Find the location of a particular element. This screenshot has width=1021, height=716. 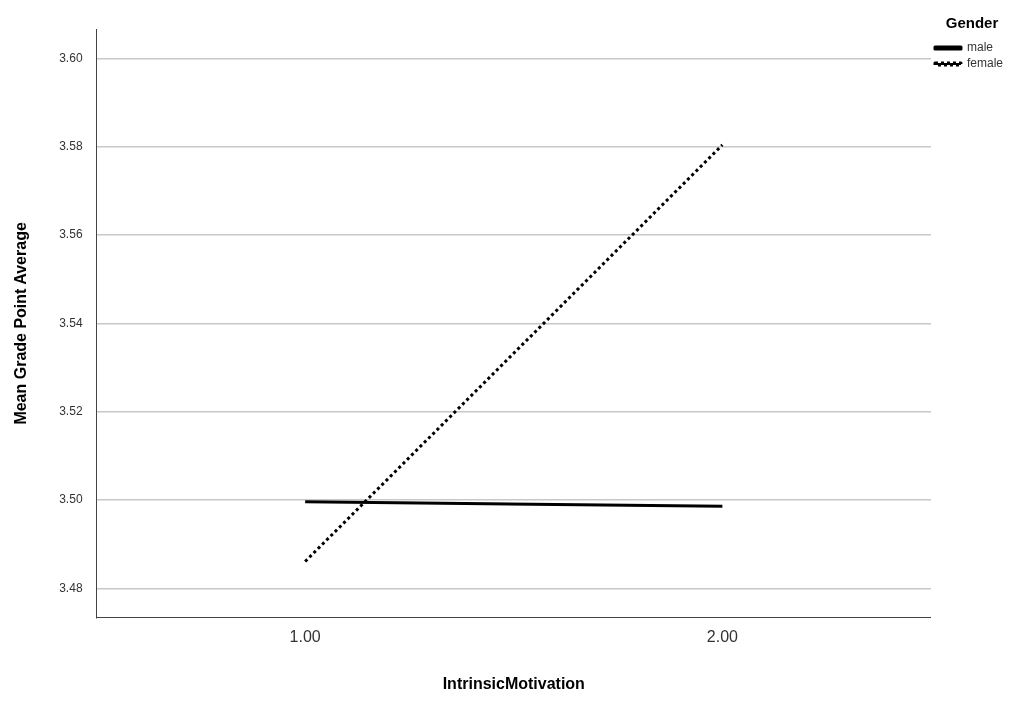

legend-label: male is located at coordinates (980, 47).